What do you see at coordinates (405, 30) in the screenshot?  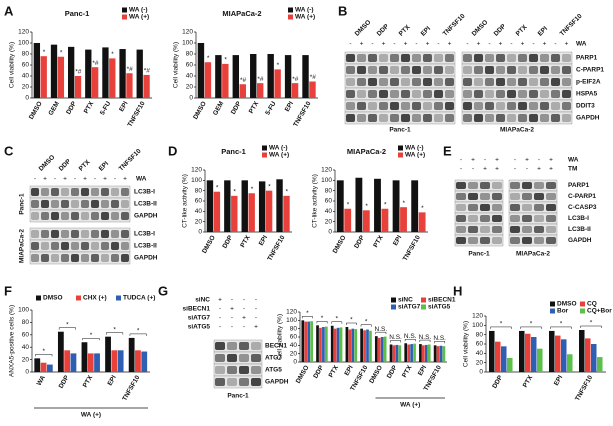 I see `lane-label: PTX` at bounding box center [405, 30].